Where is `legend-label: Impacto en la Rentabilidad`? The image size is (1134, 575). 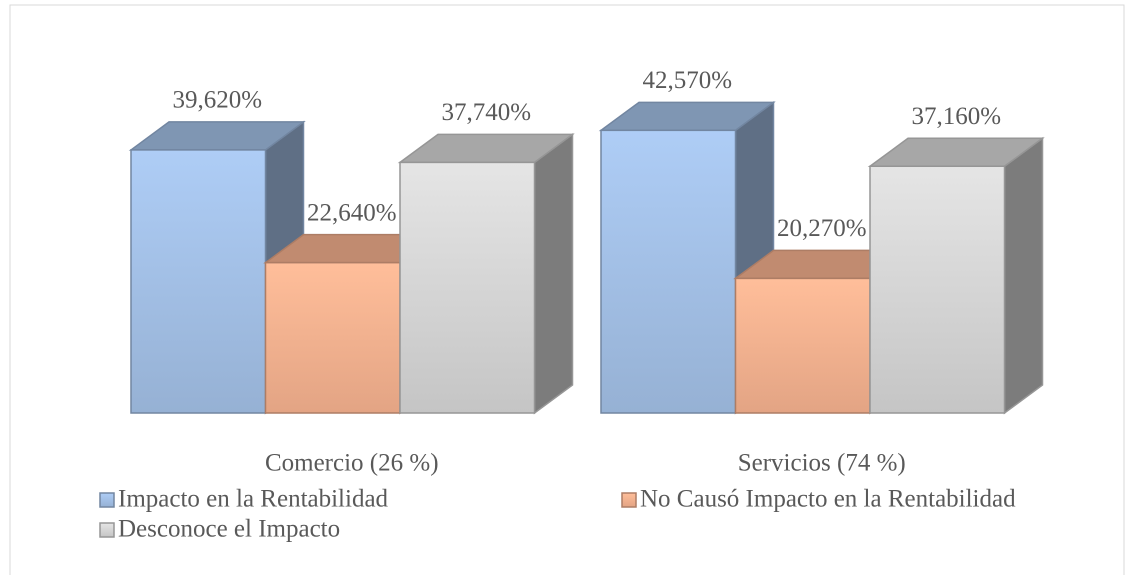
legend-label: Impacto en la Rentabilidad is located at coordinates (253, 499).